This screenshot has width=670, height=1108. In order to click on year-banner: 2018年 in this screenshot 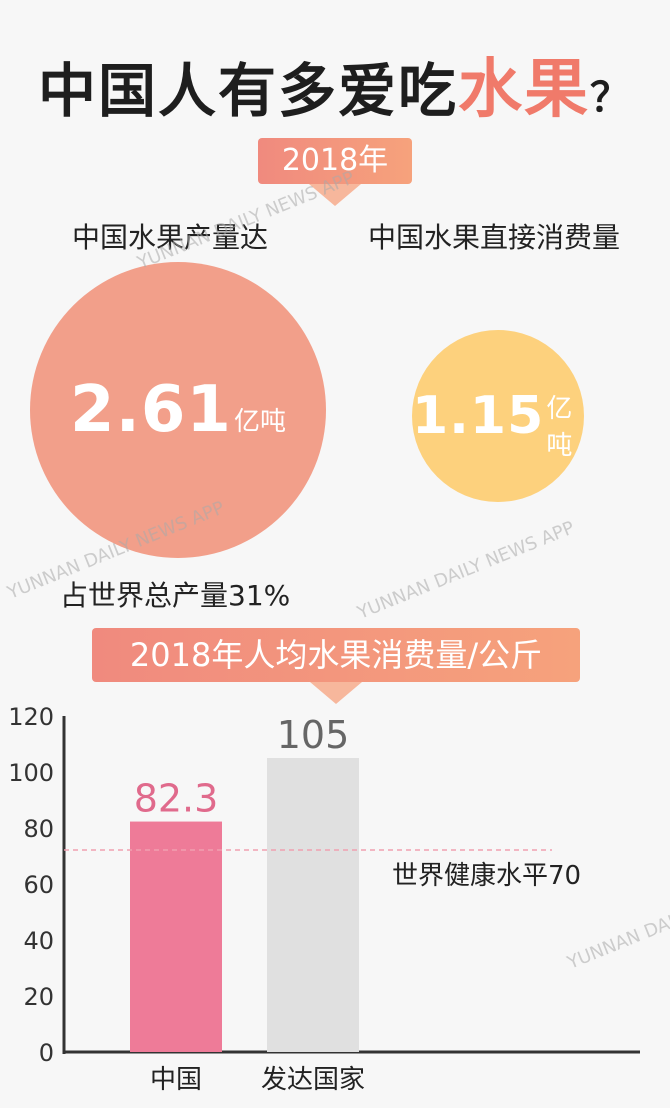, I will do `click(335, 172)`.